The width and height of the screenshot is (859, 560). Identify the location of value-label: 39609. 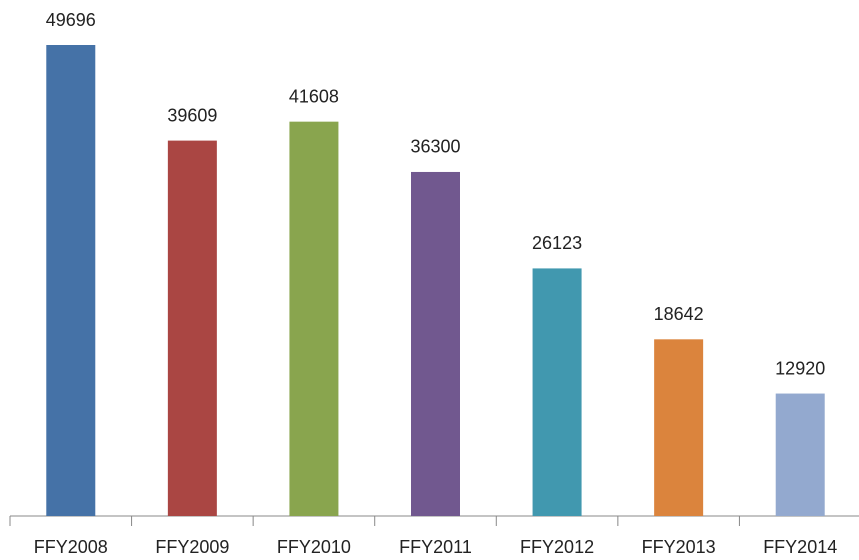
(192, 115).